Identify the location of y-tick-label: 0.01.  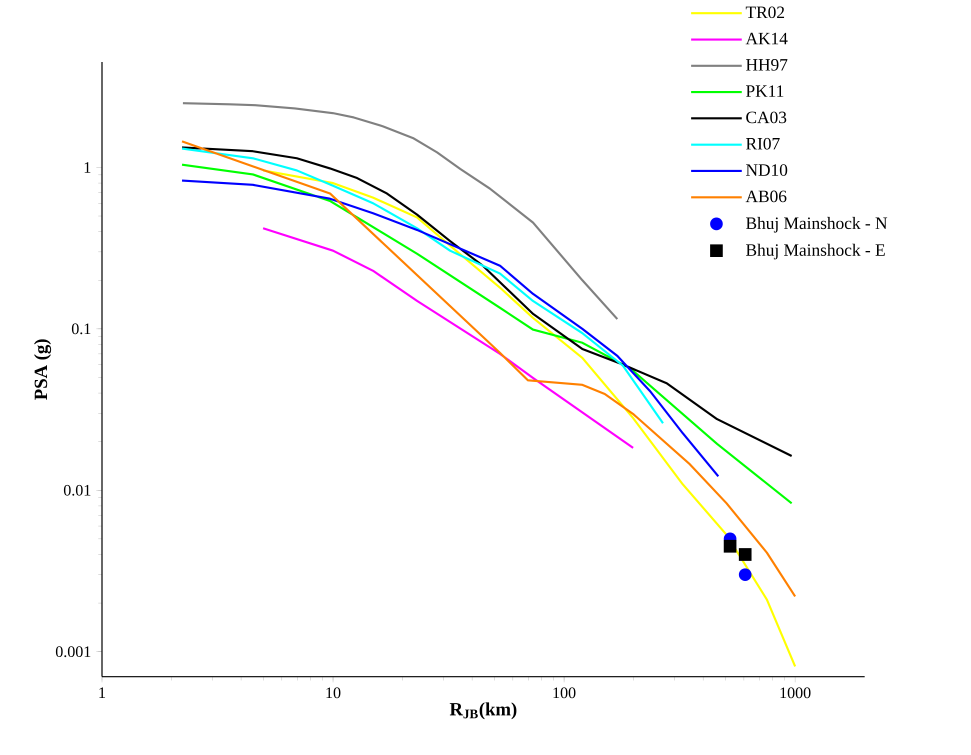
(77, 490).